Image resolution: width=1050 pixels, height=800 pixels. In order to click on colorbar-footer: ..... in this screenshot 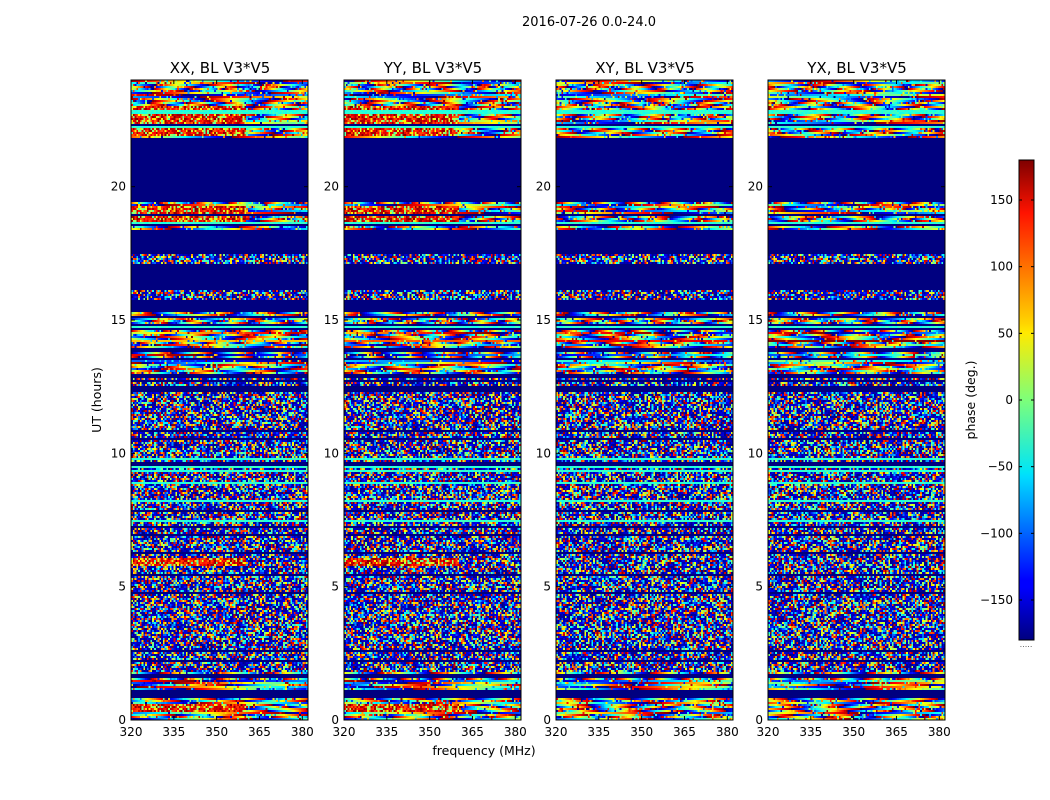, I will do `click(1026, 644)`.